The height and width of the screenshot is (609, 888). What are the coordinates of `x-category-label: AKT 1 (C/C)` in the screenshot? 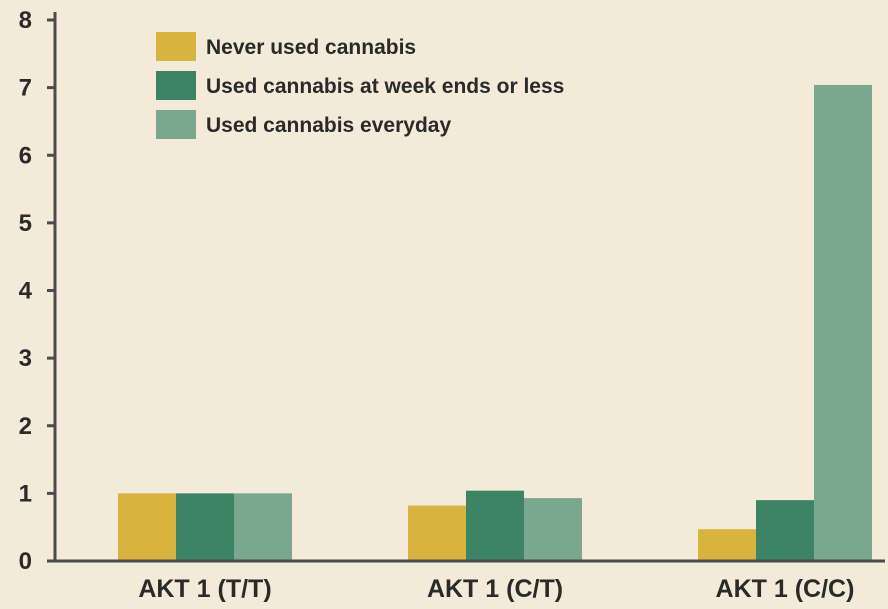 It's located at (785, 589).